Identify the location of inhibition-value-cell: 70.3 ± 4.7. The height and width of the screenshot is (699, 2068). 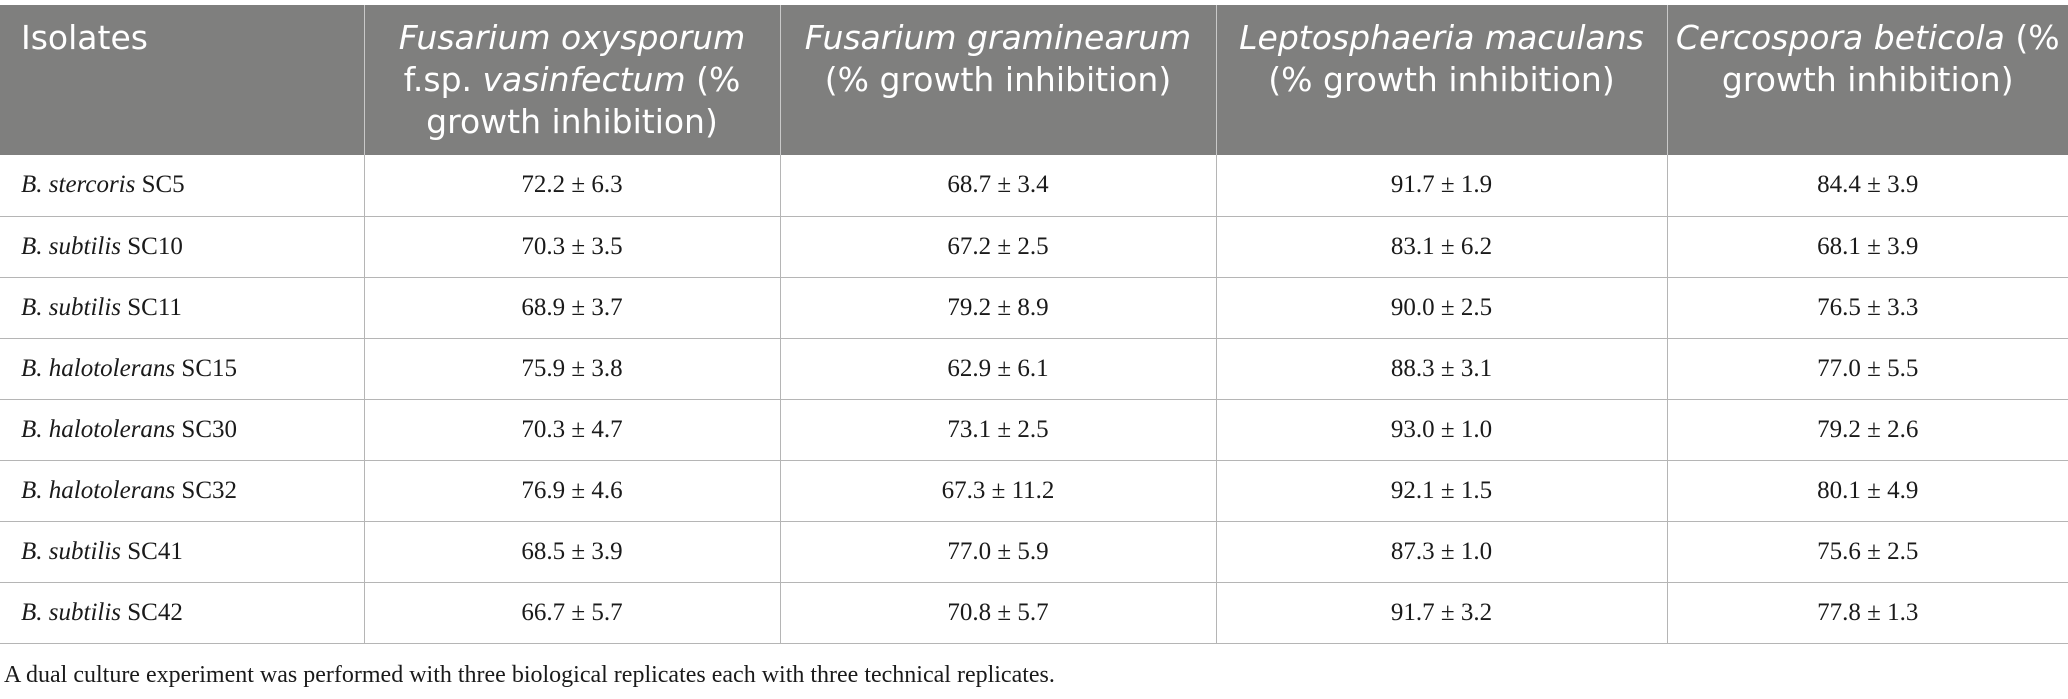
(571, 430).